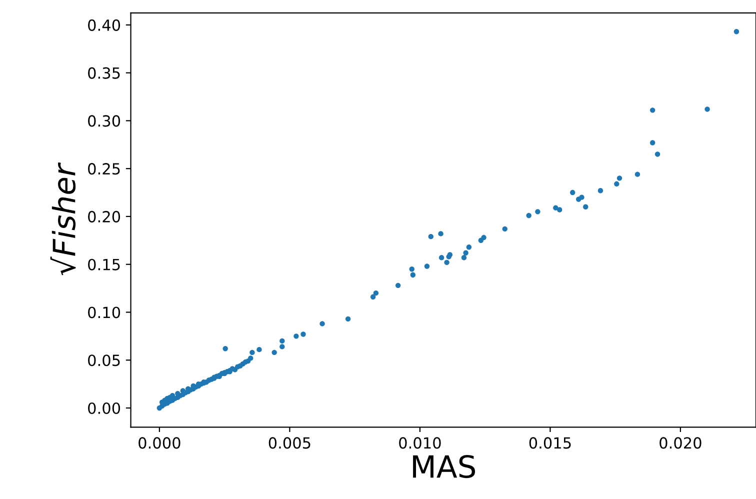 The image size is (756, 499). Describe the element at coordinates (63, 219) in the screenshot. I see `y-axis-title: √Fisher` at that location.